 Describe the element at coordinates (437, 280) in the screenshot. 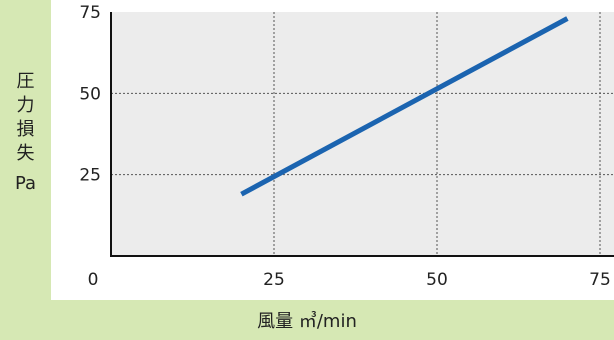

I see `x-tick-label-50: 50` at that location.